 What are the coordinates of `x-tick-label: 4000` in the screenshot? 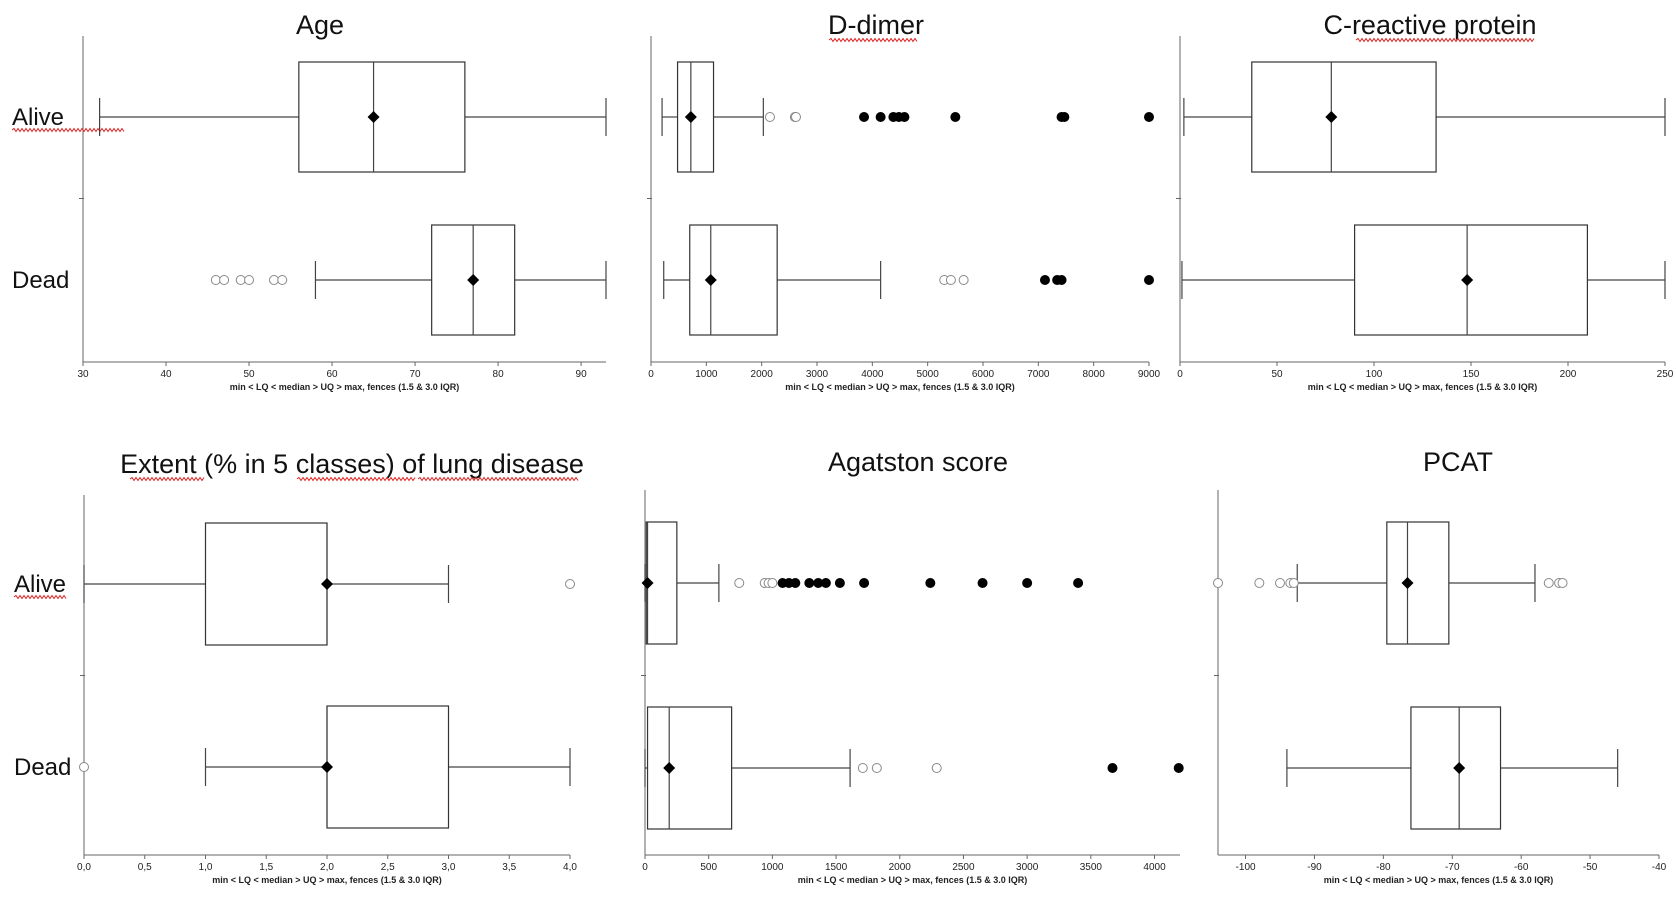 It's located at (1154, 867).